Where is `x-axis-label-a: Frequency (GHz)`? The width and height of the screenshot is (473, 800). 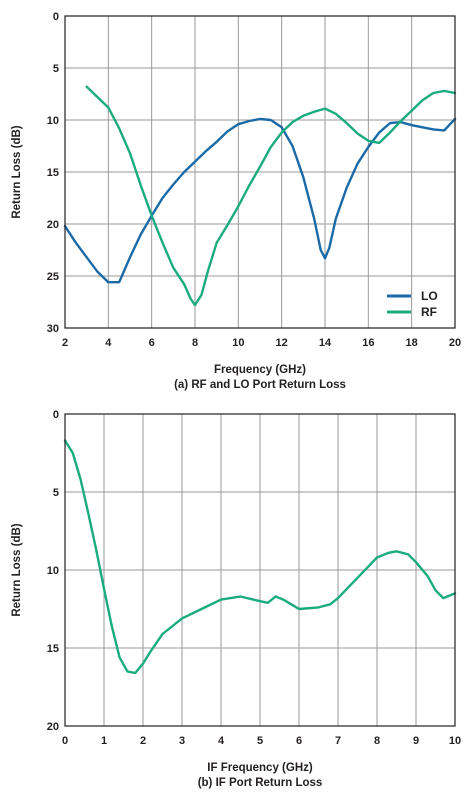
x-axis-label-a: Frequency (GHz) is located at coordinates (260, 370).